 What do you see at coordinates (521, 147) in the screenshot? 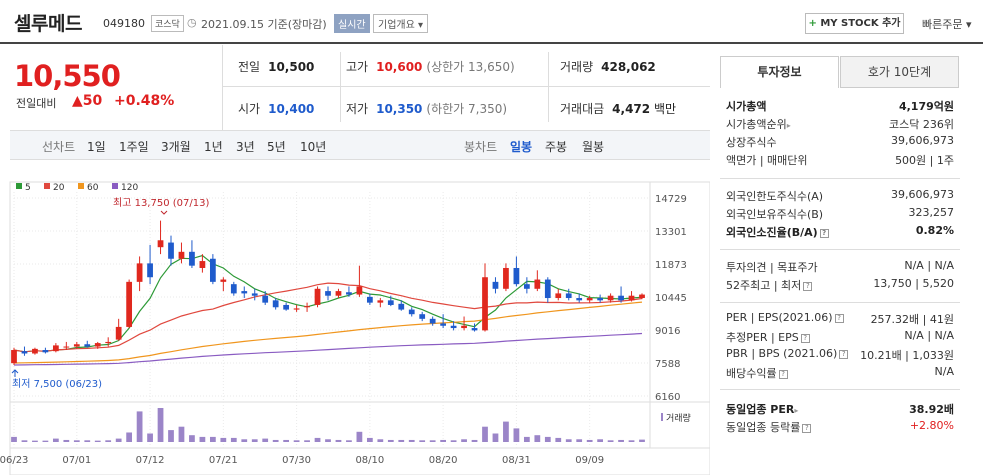
I see `candle-daily: 일봉` at bounding box center [521, 147].